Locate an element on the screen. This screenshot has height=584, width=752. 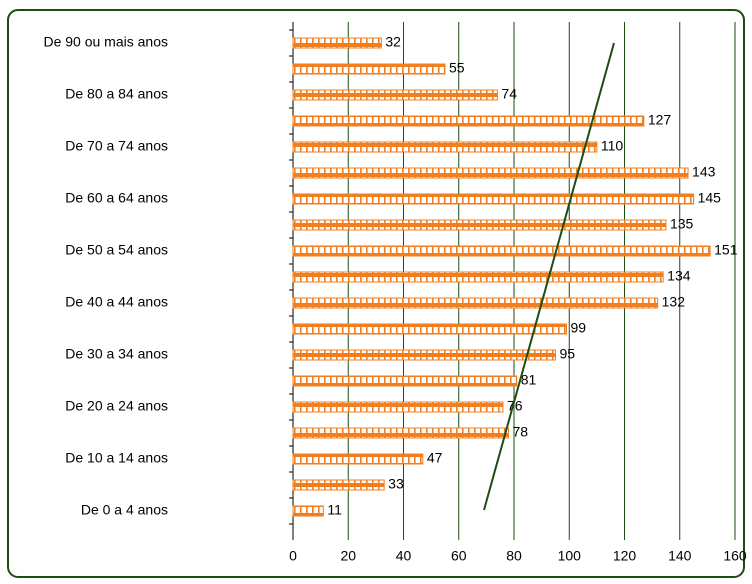
data-label: 74 is located at coordinates (509, 94).